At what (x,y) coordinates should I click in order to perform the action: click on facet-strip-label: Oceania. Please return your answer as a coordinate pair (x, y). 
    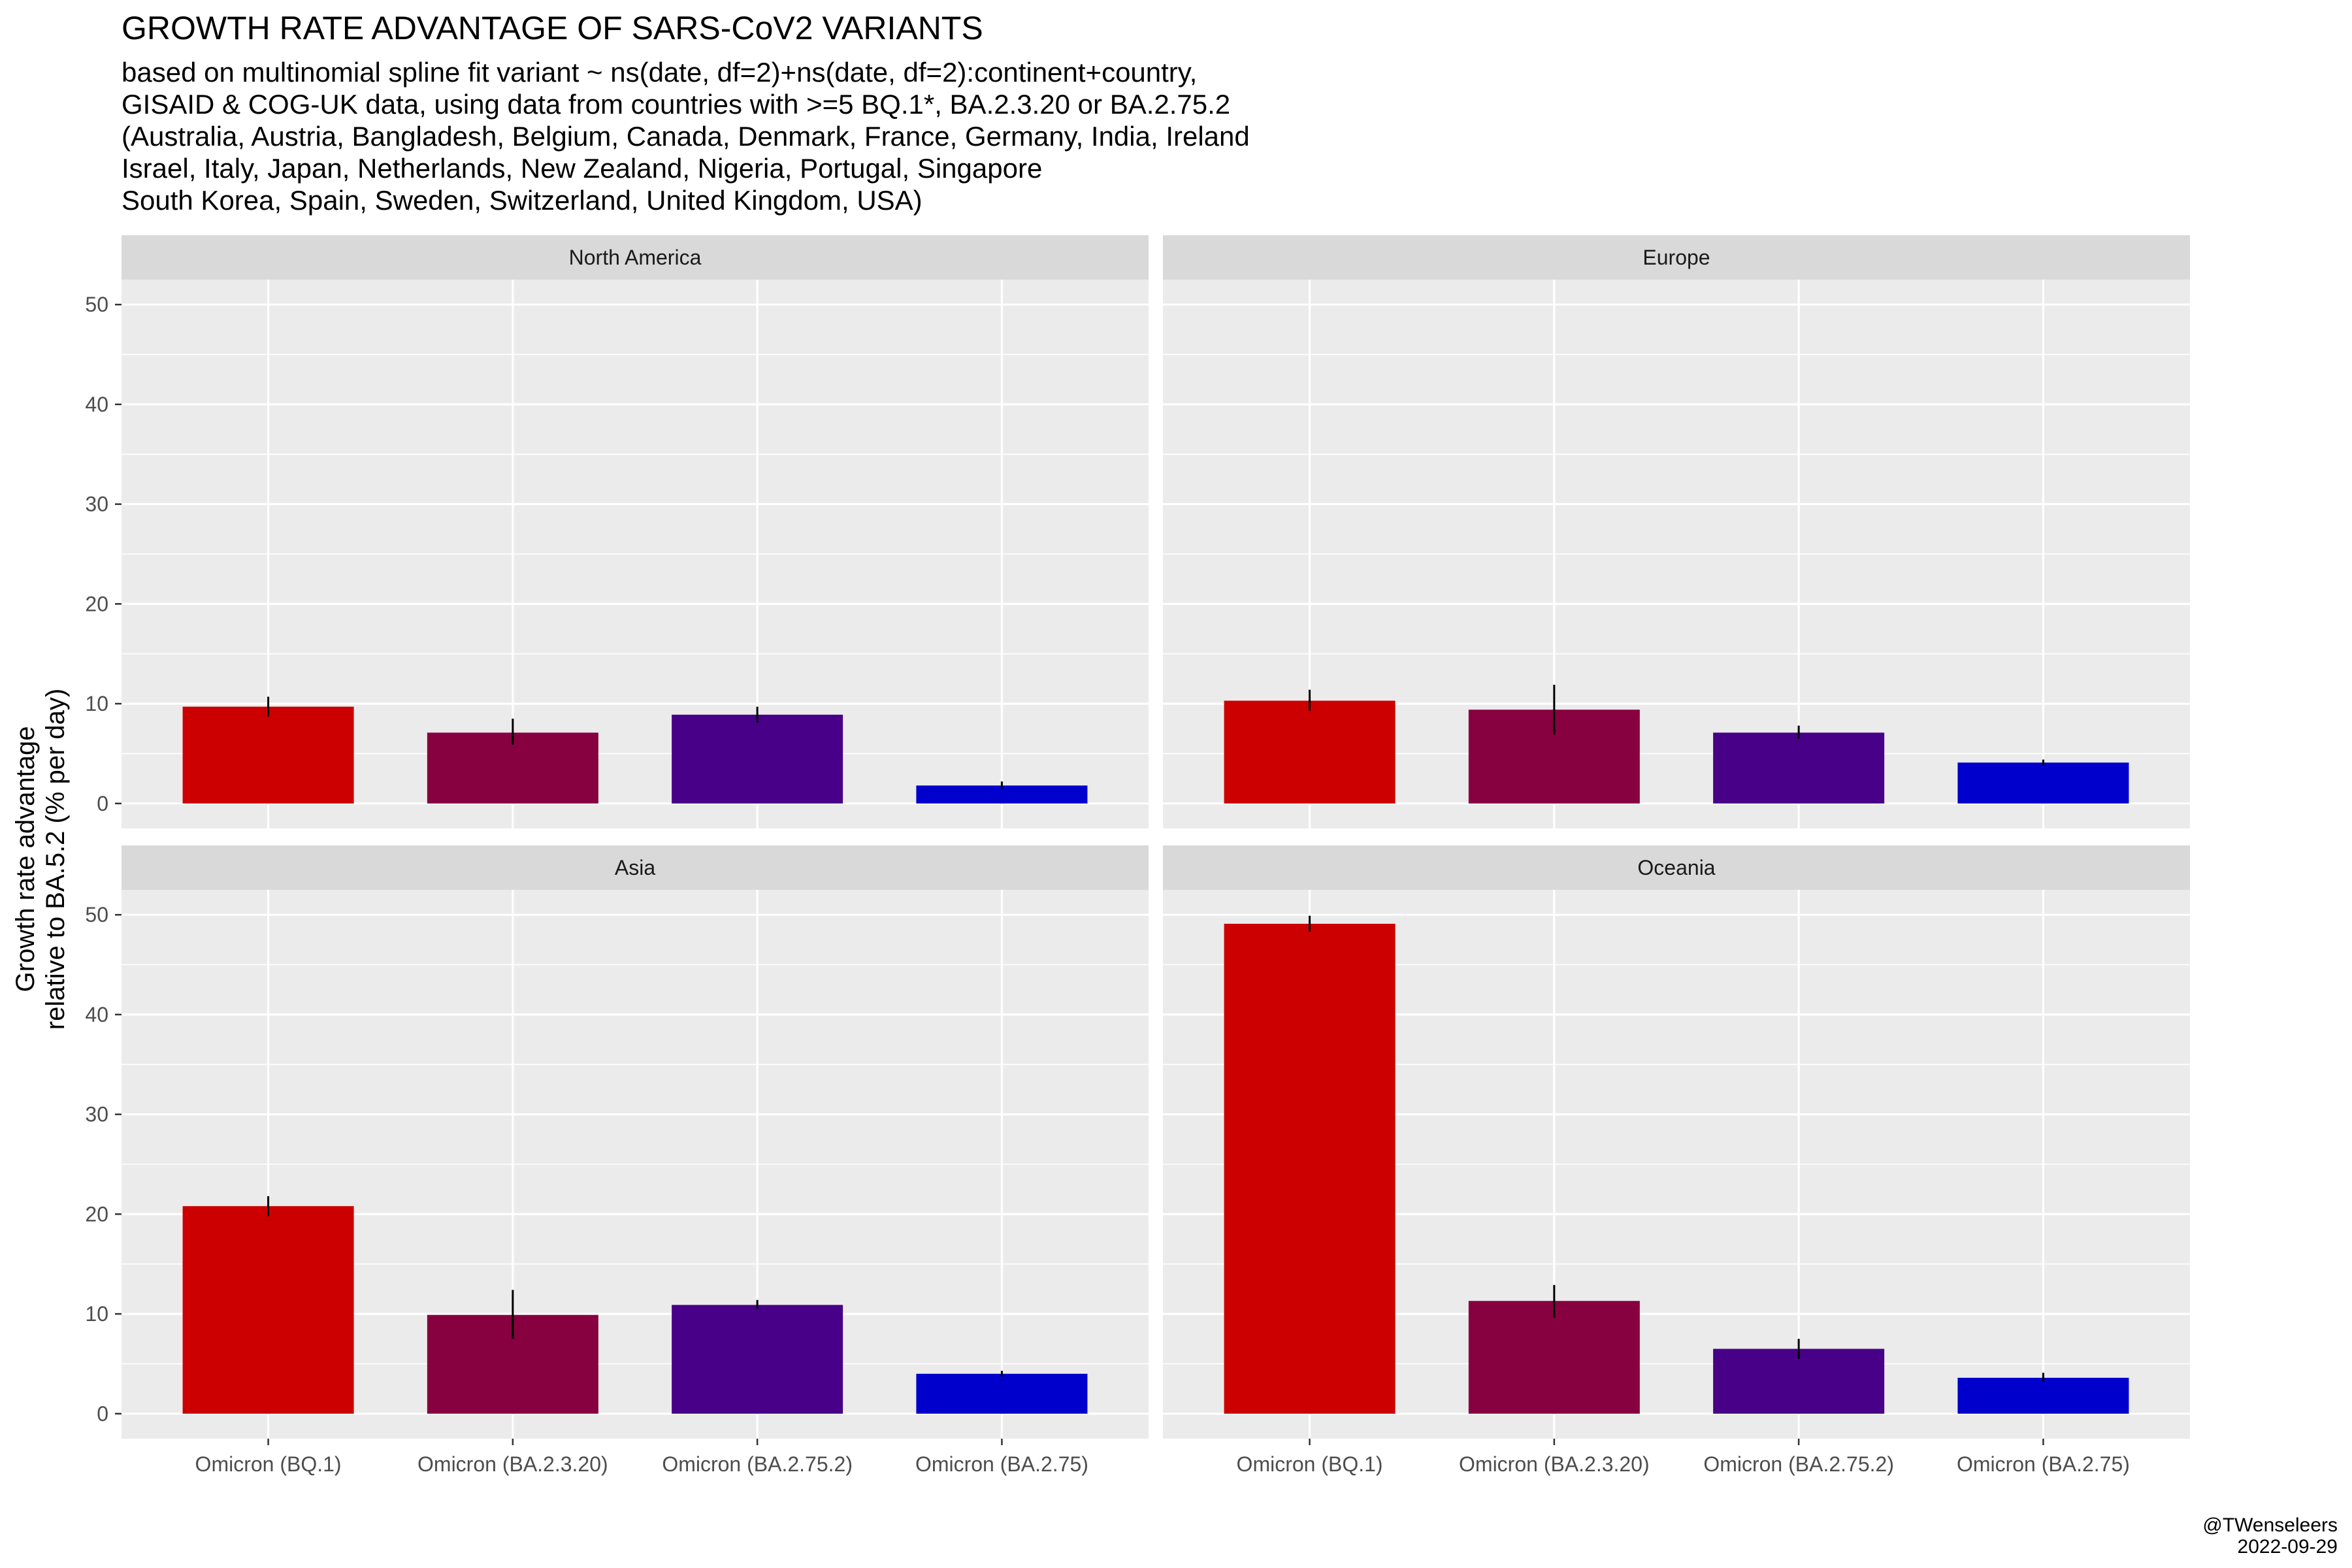
    Looking at the image, I should click on (1676, 867).